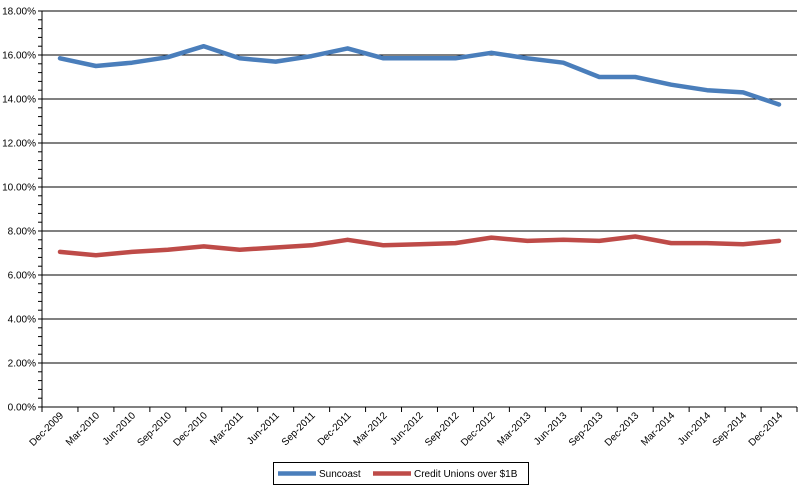 The width and height of the screenshot is (800, 493). What do you see at coordinates (19, 144) in the screenshot?
I see `y-tick-label: 12.00%` at bounding box center [19, 144].